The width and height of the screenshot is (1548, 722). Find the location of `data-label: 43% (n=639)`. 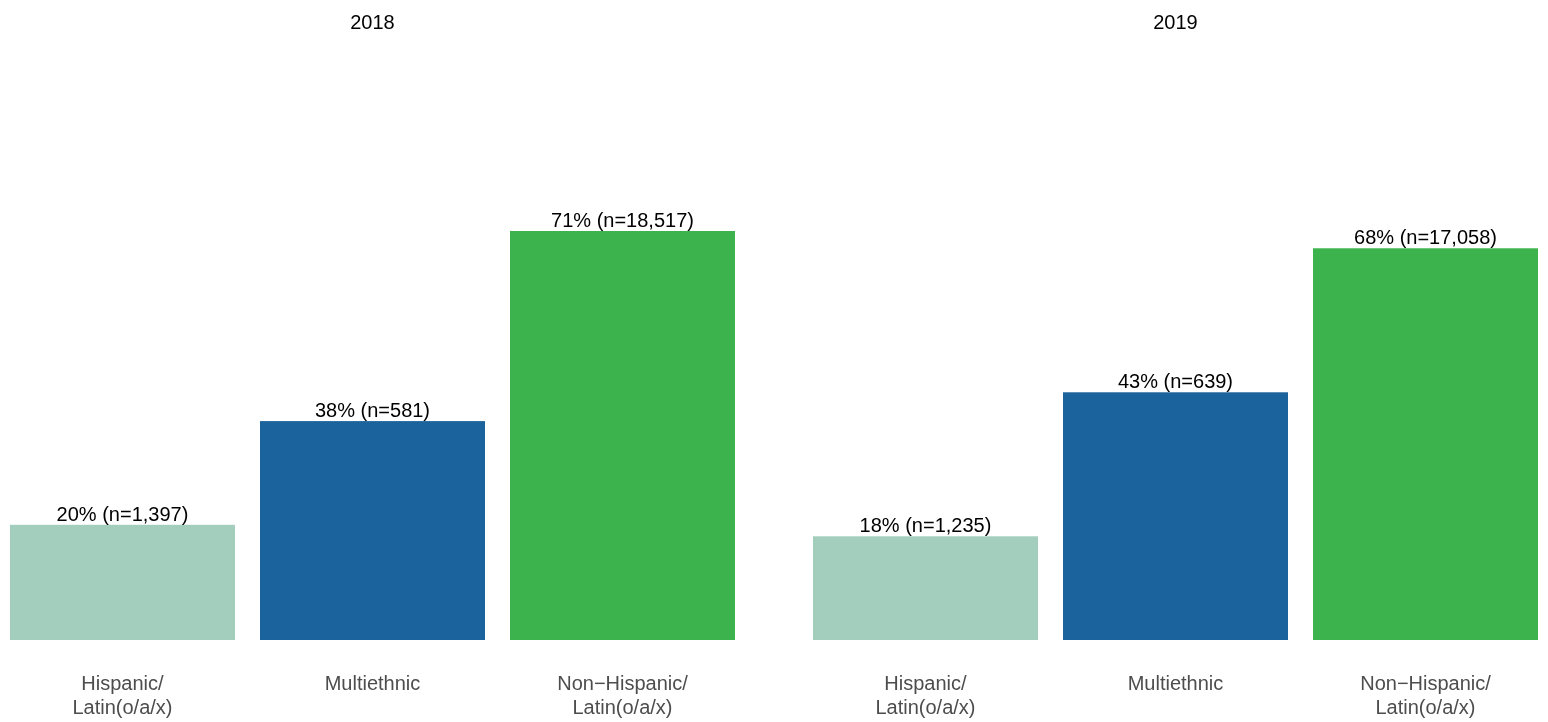

data-label: 43% (n=639) is located at coordinates (1175, 381).